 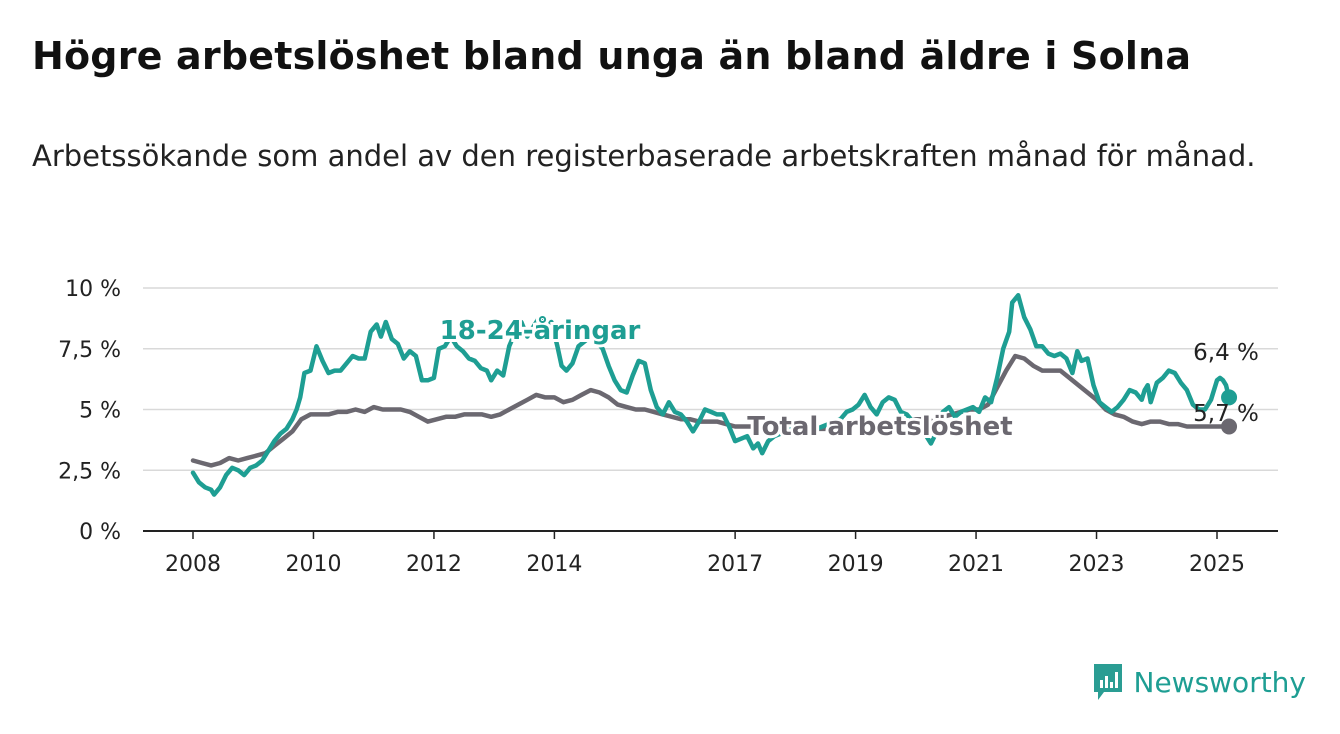 I want to click on logo-text: Newsworthy, so click(x=1220, y=682).